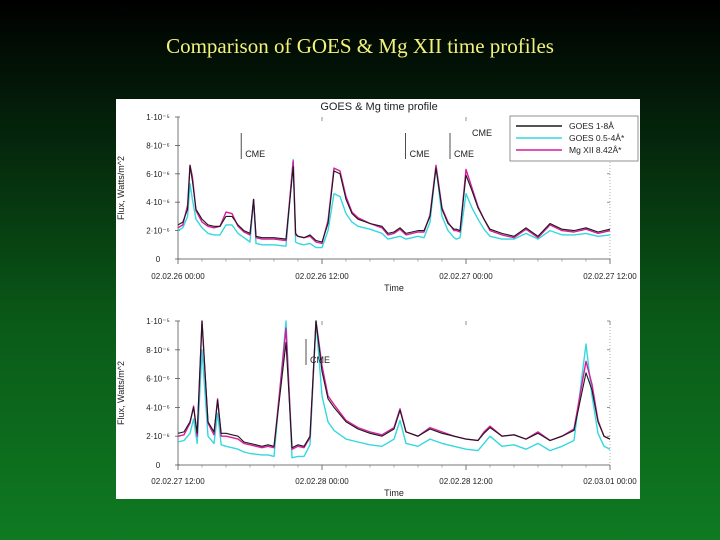 The height and width of the screenshot is (540, 720). Describe the element at coordinates (610, 481) in the screenshot. I see `x-tick-label: 02.03.01 00:00` at that location.